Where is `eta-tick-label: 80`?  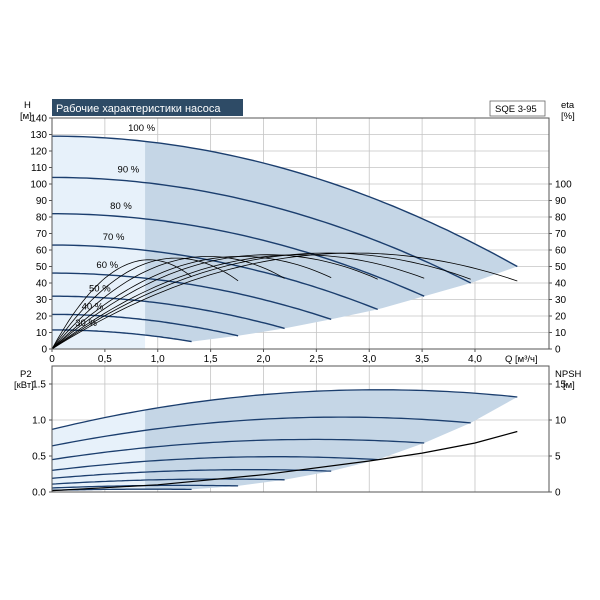
eta-tick-label: 80 is located at coordinates (561, 218).